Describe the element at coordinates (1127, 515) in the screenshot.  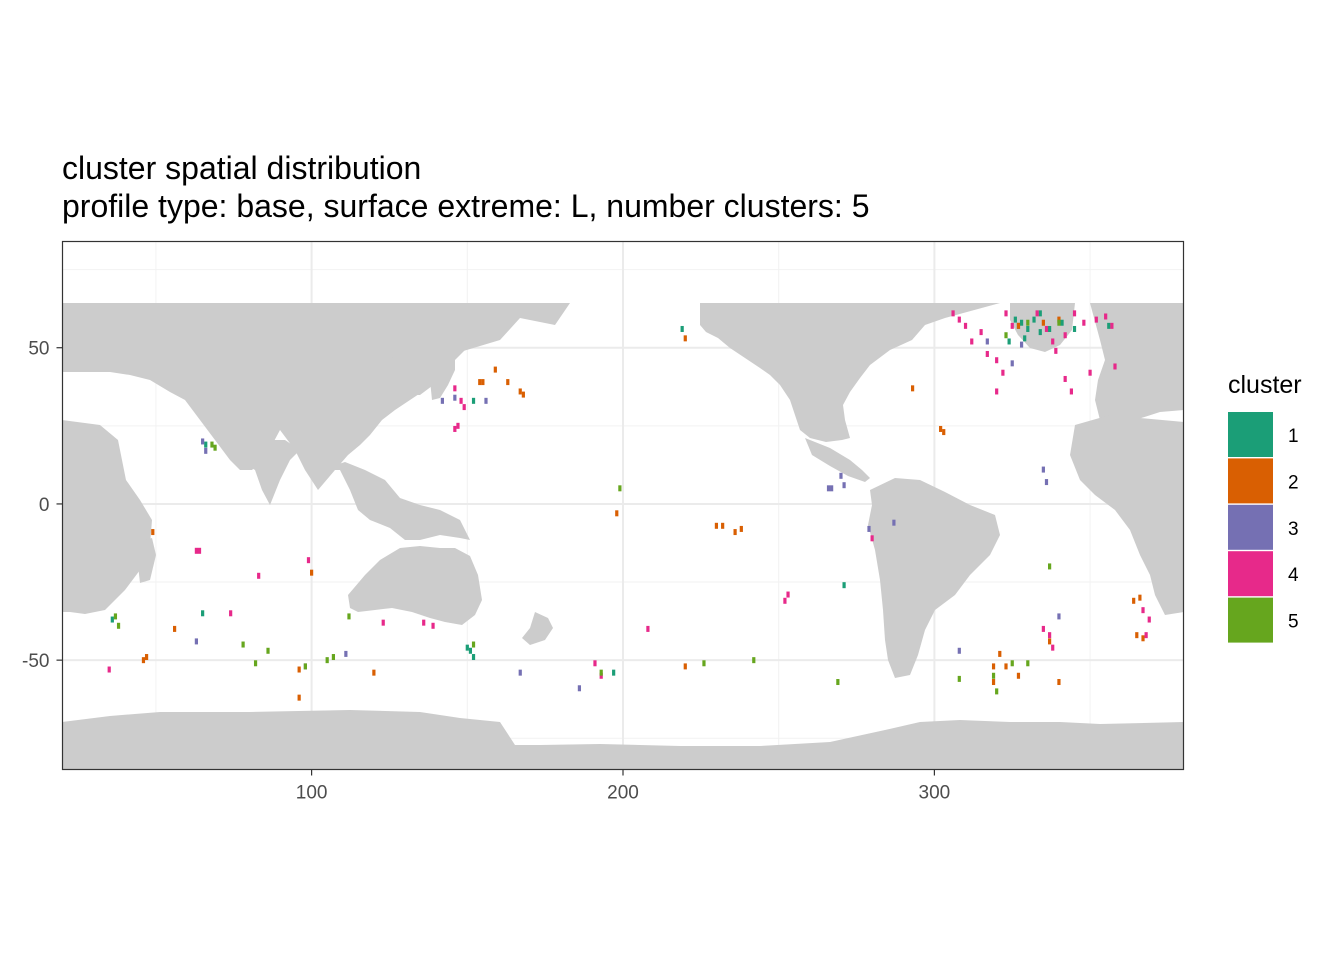
I see `land-africa-right` at that location.